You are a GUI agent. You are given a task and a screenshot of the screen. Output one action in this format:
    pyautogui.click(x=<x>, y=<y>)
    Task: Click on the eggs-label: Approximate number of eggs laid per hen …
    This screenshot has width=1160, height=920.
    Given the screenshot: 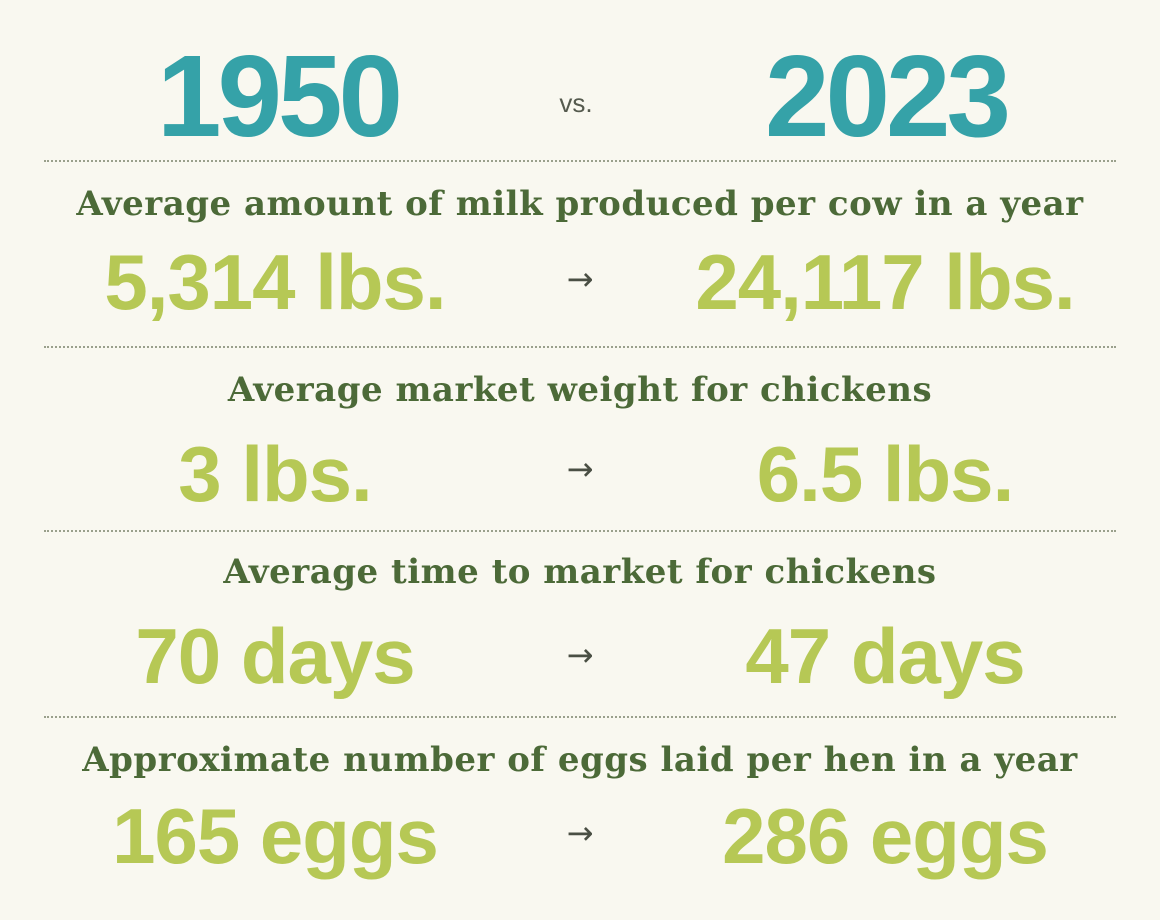 What is the action you would take?
    pyautogui.click(x=580, y=760)
    